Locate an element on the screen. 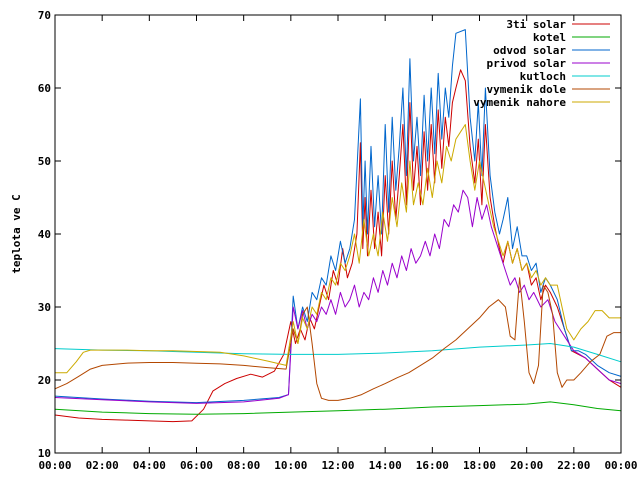  y-tick-label: 30 is located at coordinates (44, 307).